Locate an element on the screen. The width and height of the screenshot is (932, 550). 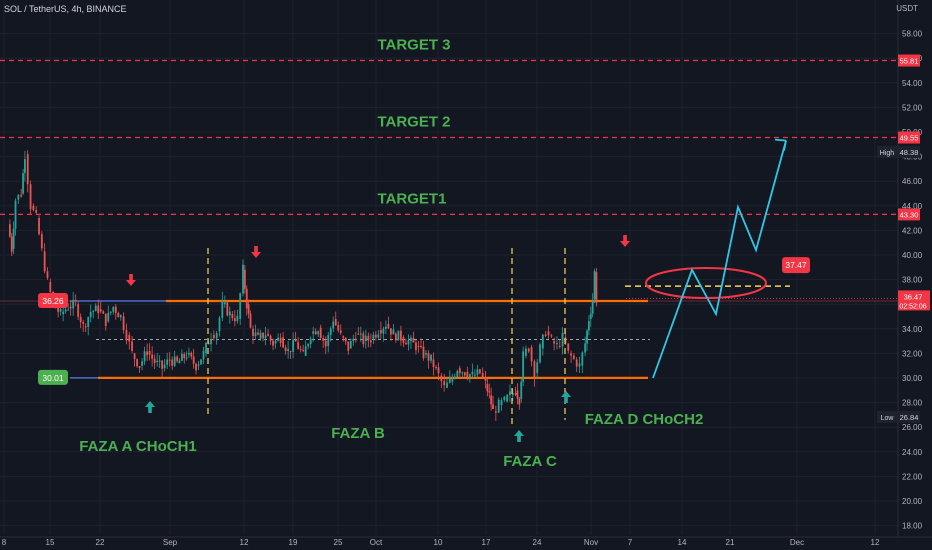
x-tick-label: 21 is located at coordinates (730, 542).